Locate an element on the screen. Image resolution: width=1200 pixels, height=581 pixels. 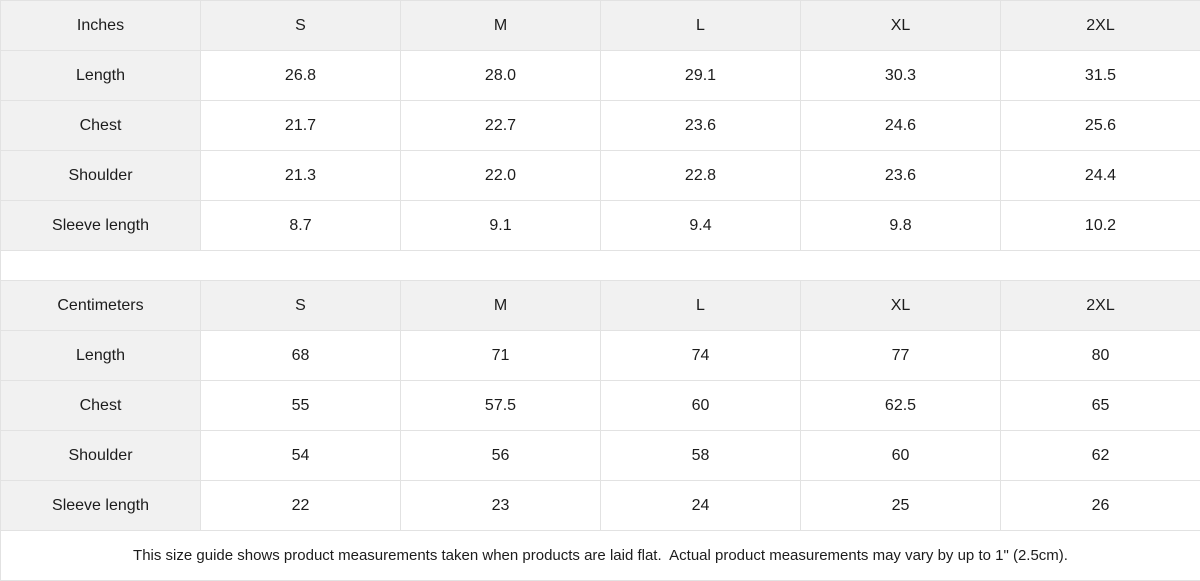
inches-row-label-sleeve-length: Sleeve length is located at coordinates (101, 226).